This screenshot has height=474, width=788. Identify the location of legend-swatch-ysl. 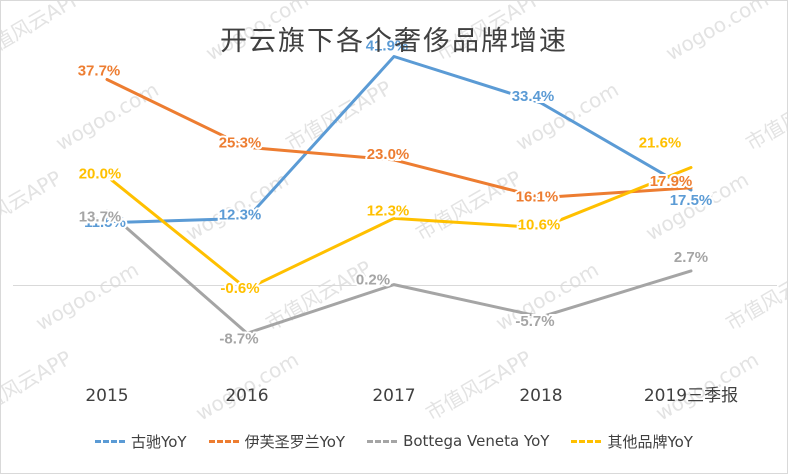
(223, 441).